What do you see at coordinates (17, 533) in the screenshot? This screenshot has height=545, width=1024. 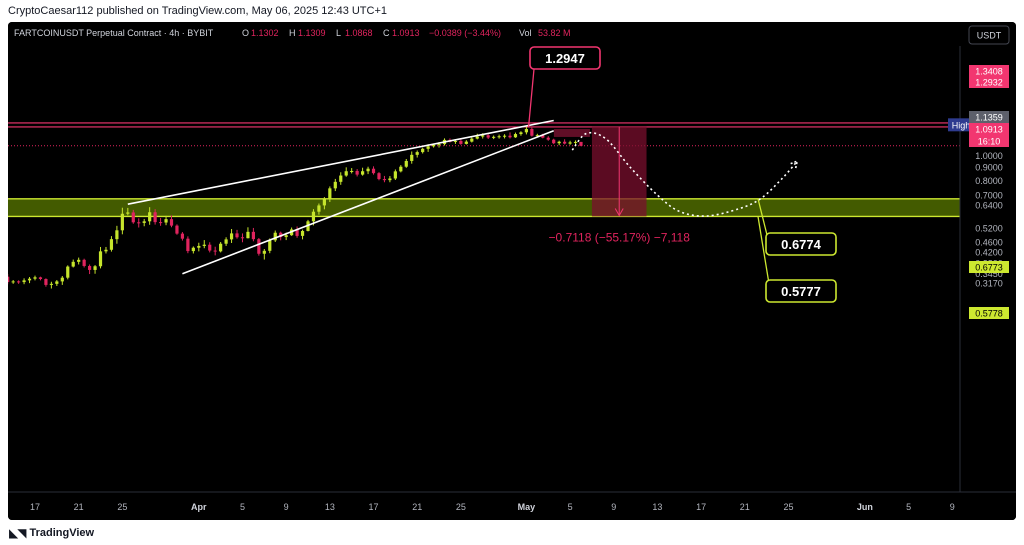 I see `tradingview-logo-icon: ◣◥` at bounding box center [17, 533].